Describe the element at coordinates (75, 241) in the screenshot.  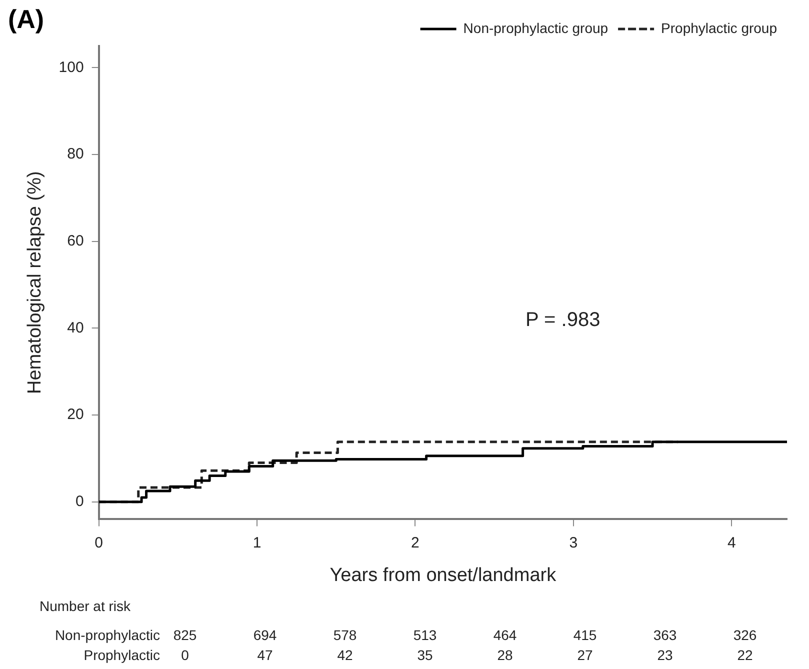
I see `y-tick-label: 60` at that location.